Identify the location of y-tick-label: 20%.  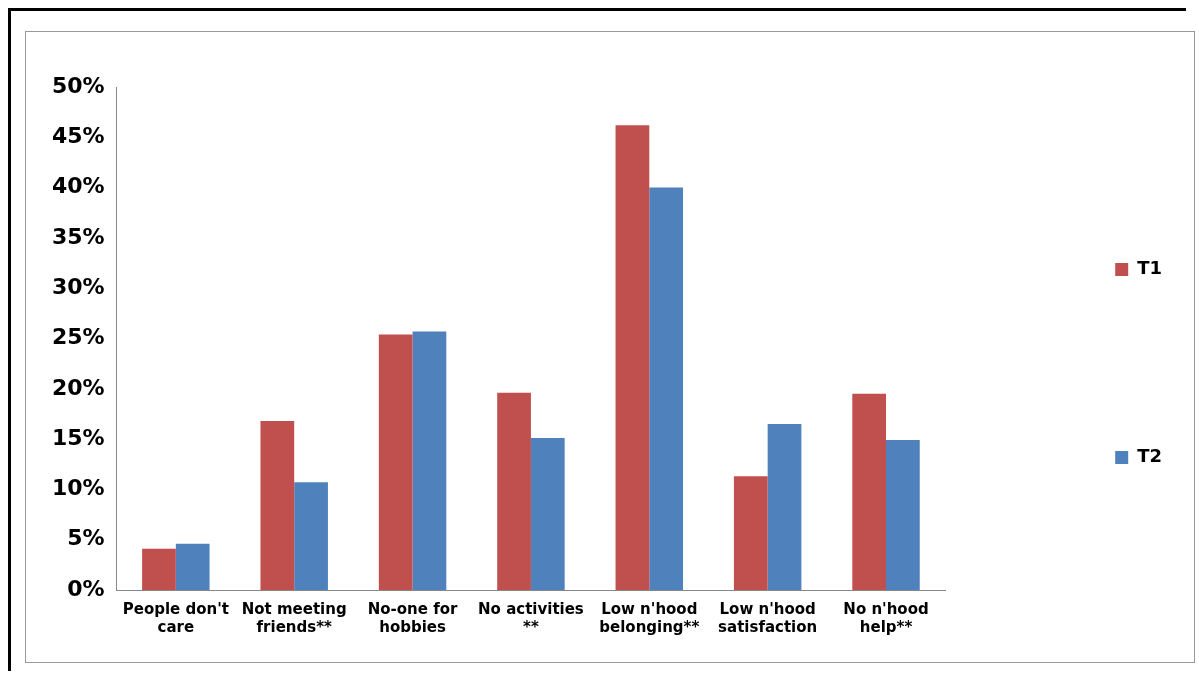
(78, 387).